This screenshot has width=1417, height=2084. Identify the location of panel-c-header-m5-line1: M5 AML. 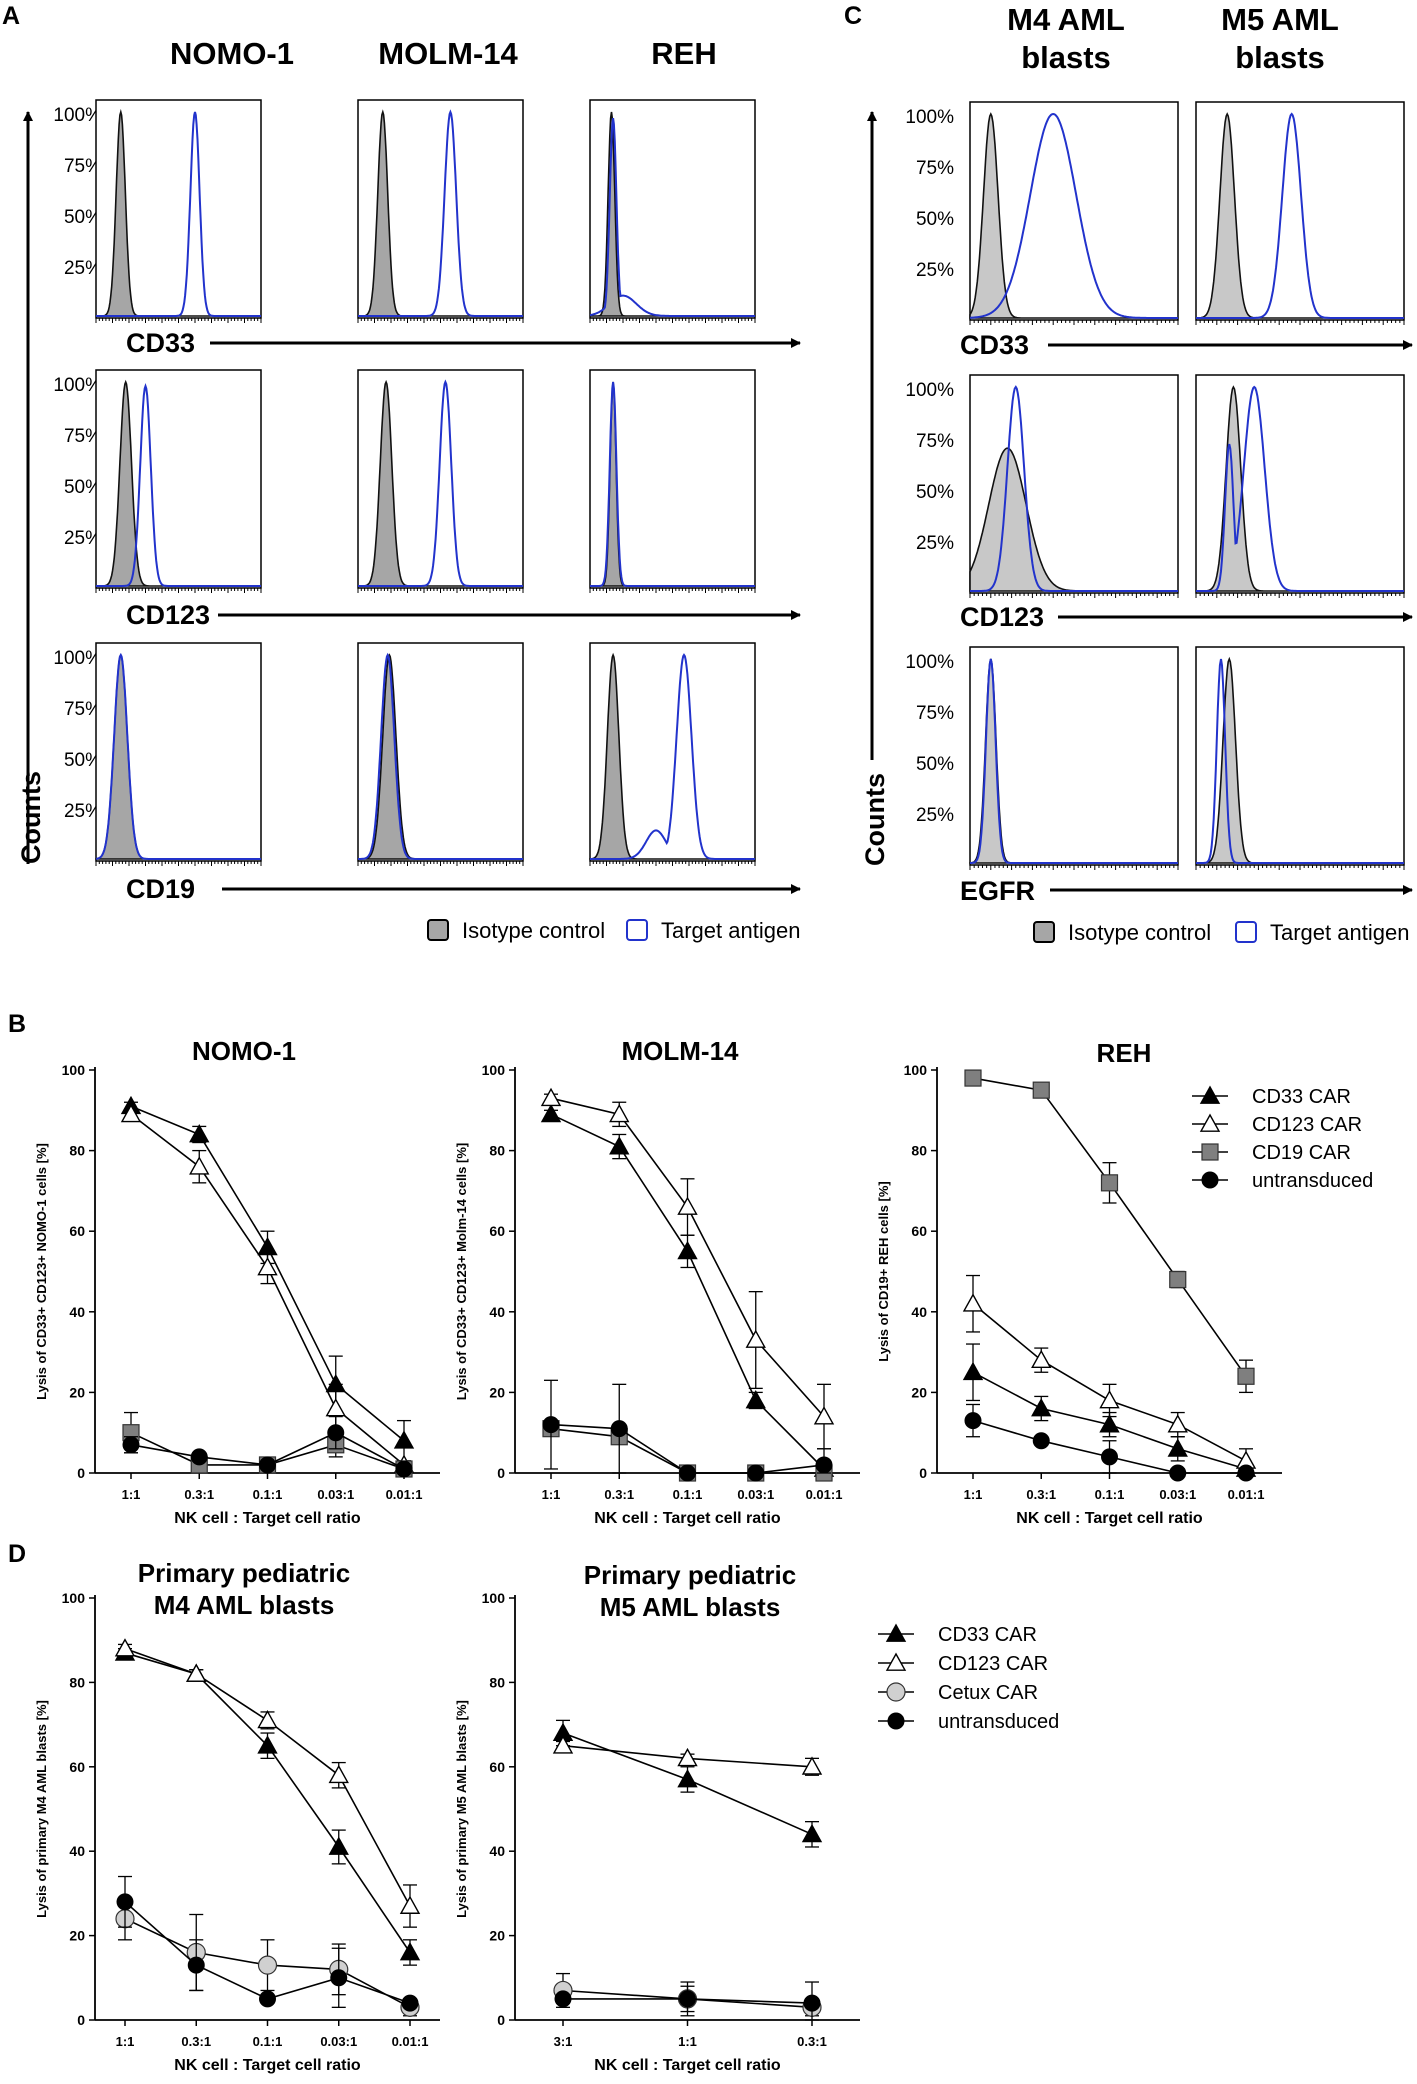
(1280, 19).